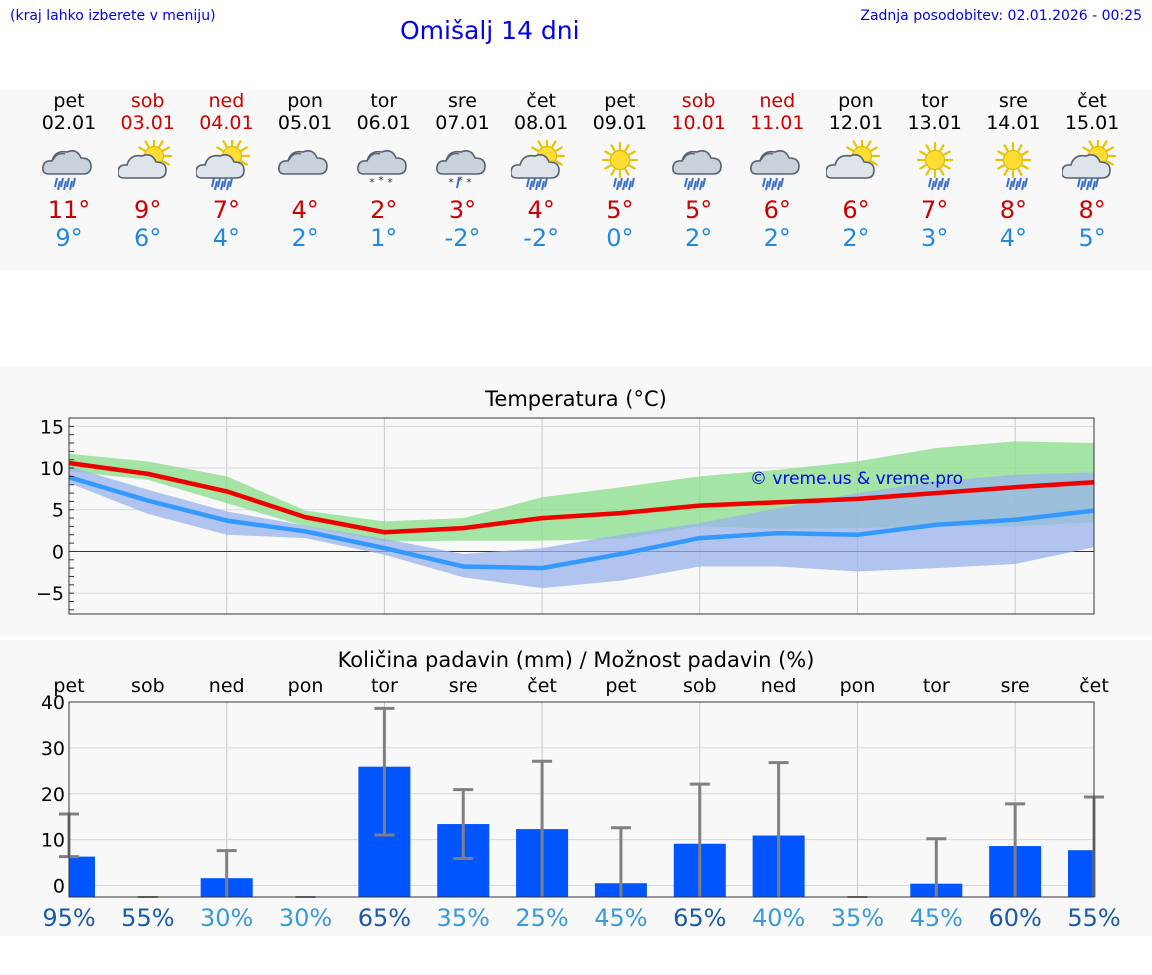  I want to click on y-tick-label: −5, so click(50, 594).